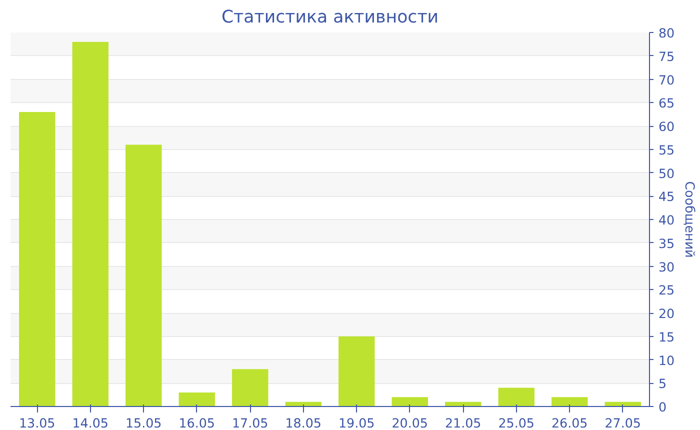 This screenshot has width=700, height=430. I want to click on x-tick-label: 18.05, so click(303, 423).